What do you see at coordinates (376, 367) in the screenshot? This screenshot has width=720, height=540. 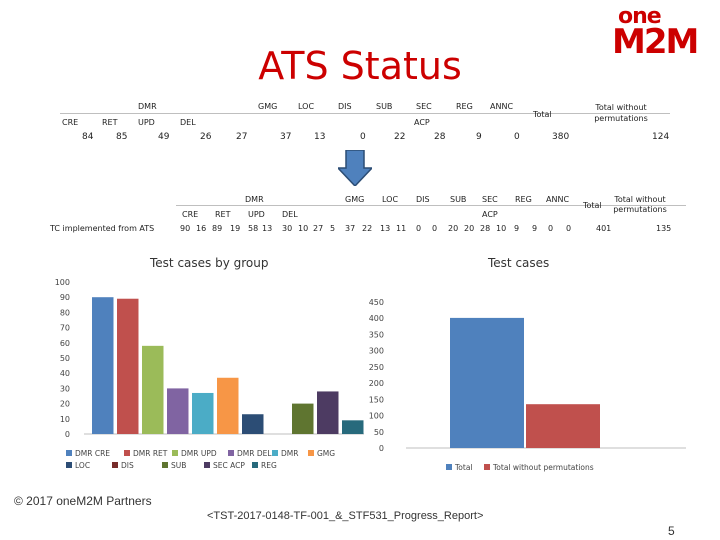 I see `y-tick-label: 250` at bounding box center [376, 367].